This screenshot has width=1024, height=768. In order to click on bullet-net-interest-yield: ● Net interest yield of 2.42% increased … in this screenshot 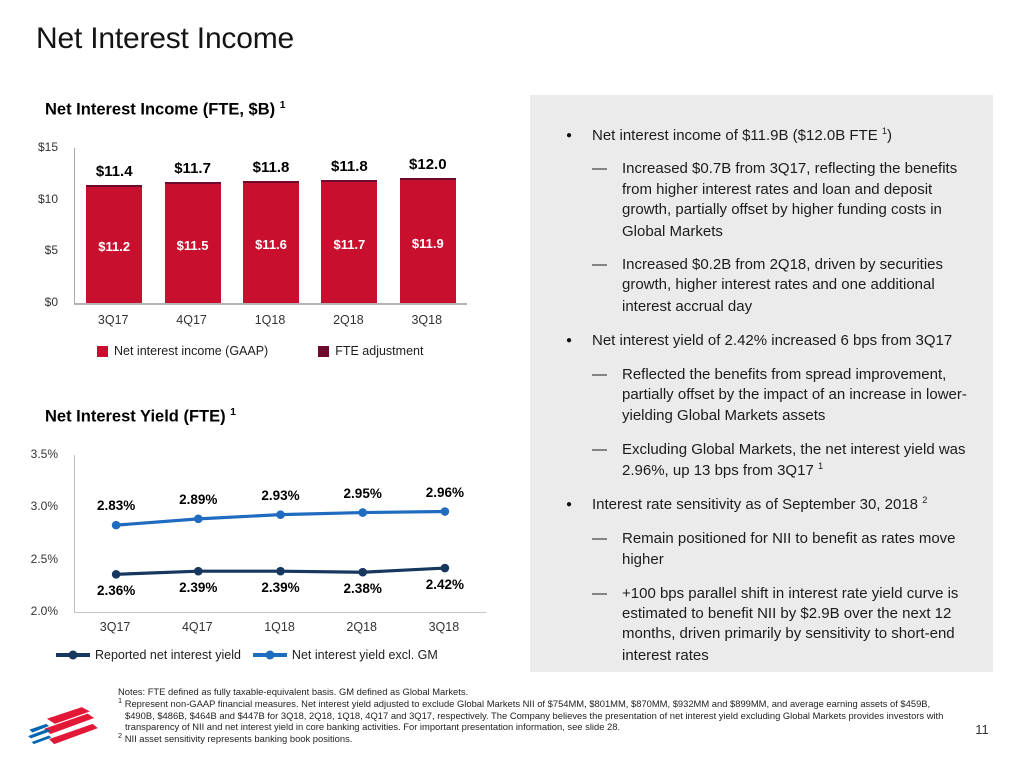, I will do `click(767, 340)`.